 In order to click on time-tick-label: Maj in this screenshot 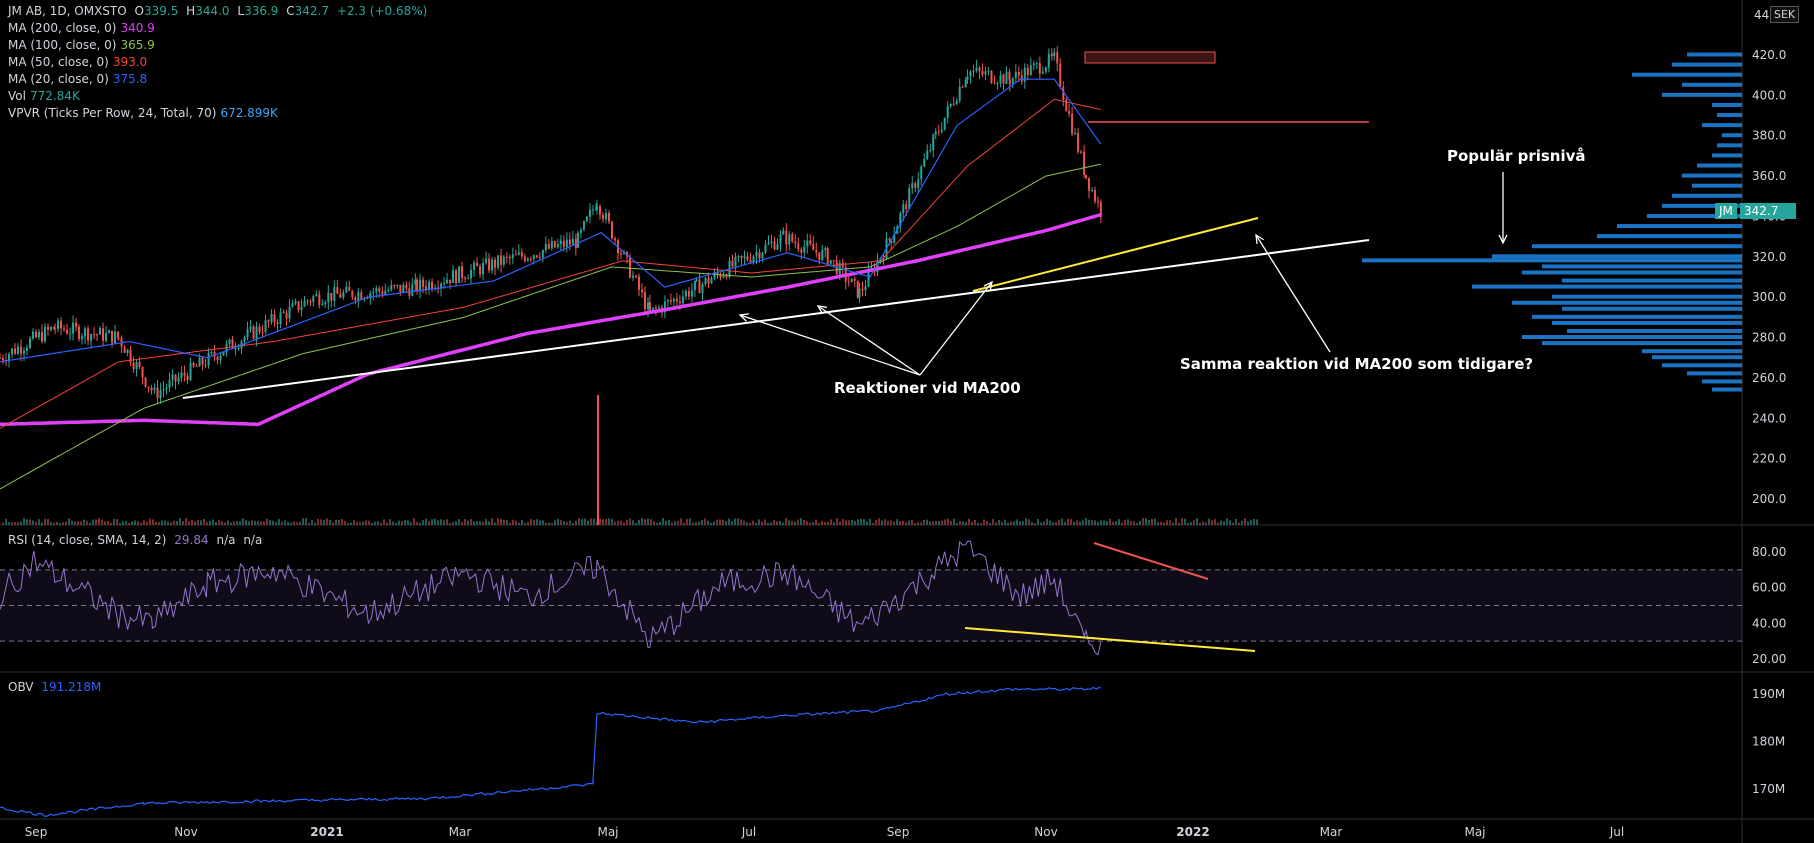, I will do `click(607, 832)`.